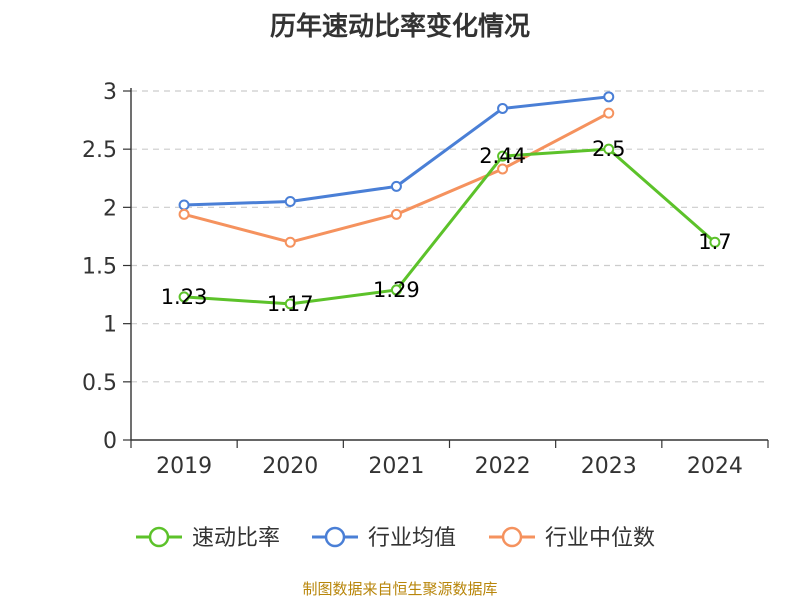 The height and width of the screenshot is (600, 800). I want to click on x-tick-label: 2024, so click(715, 466).